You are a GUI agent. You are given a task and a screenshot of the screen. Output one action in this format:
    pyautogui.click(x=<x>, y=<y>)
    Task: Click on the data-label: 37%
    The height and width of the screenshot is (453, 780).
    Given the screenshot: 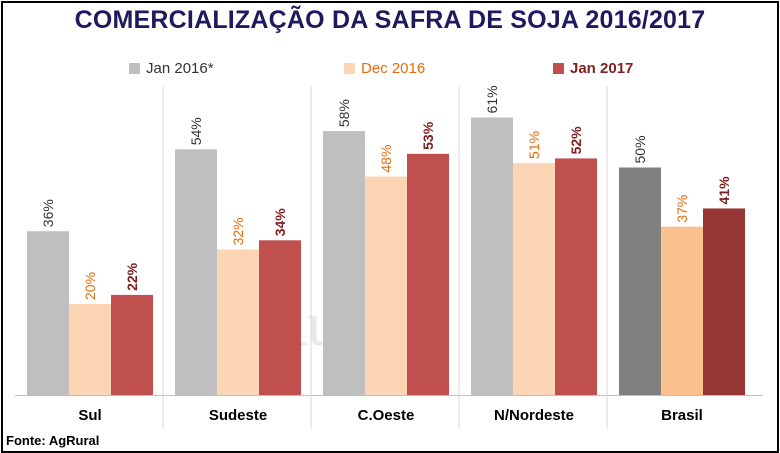 What is the action you would take?
    pyautogui.click(x=682, y=209)
    